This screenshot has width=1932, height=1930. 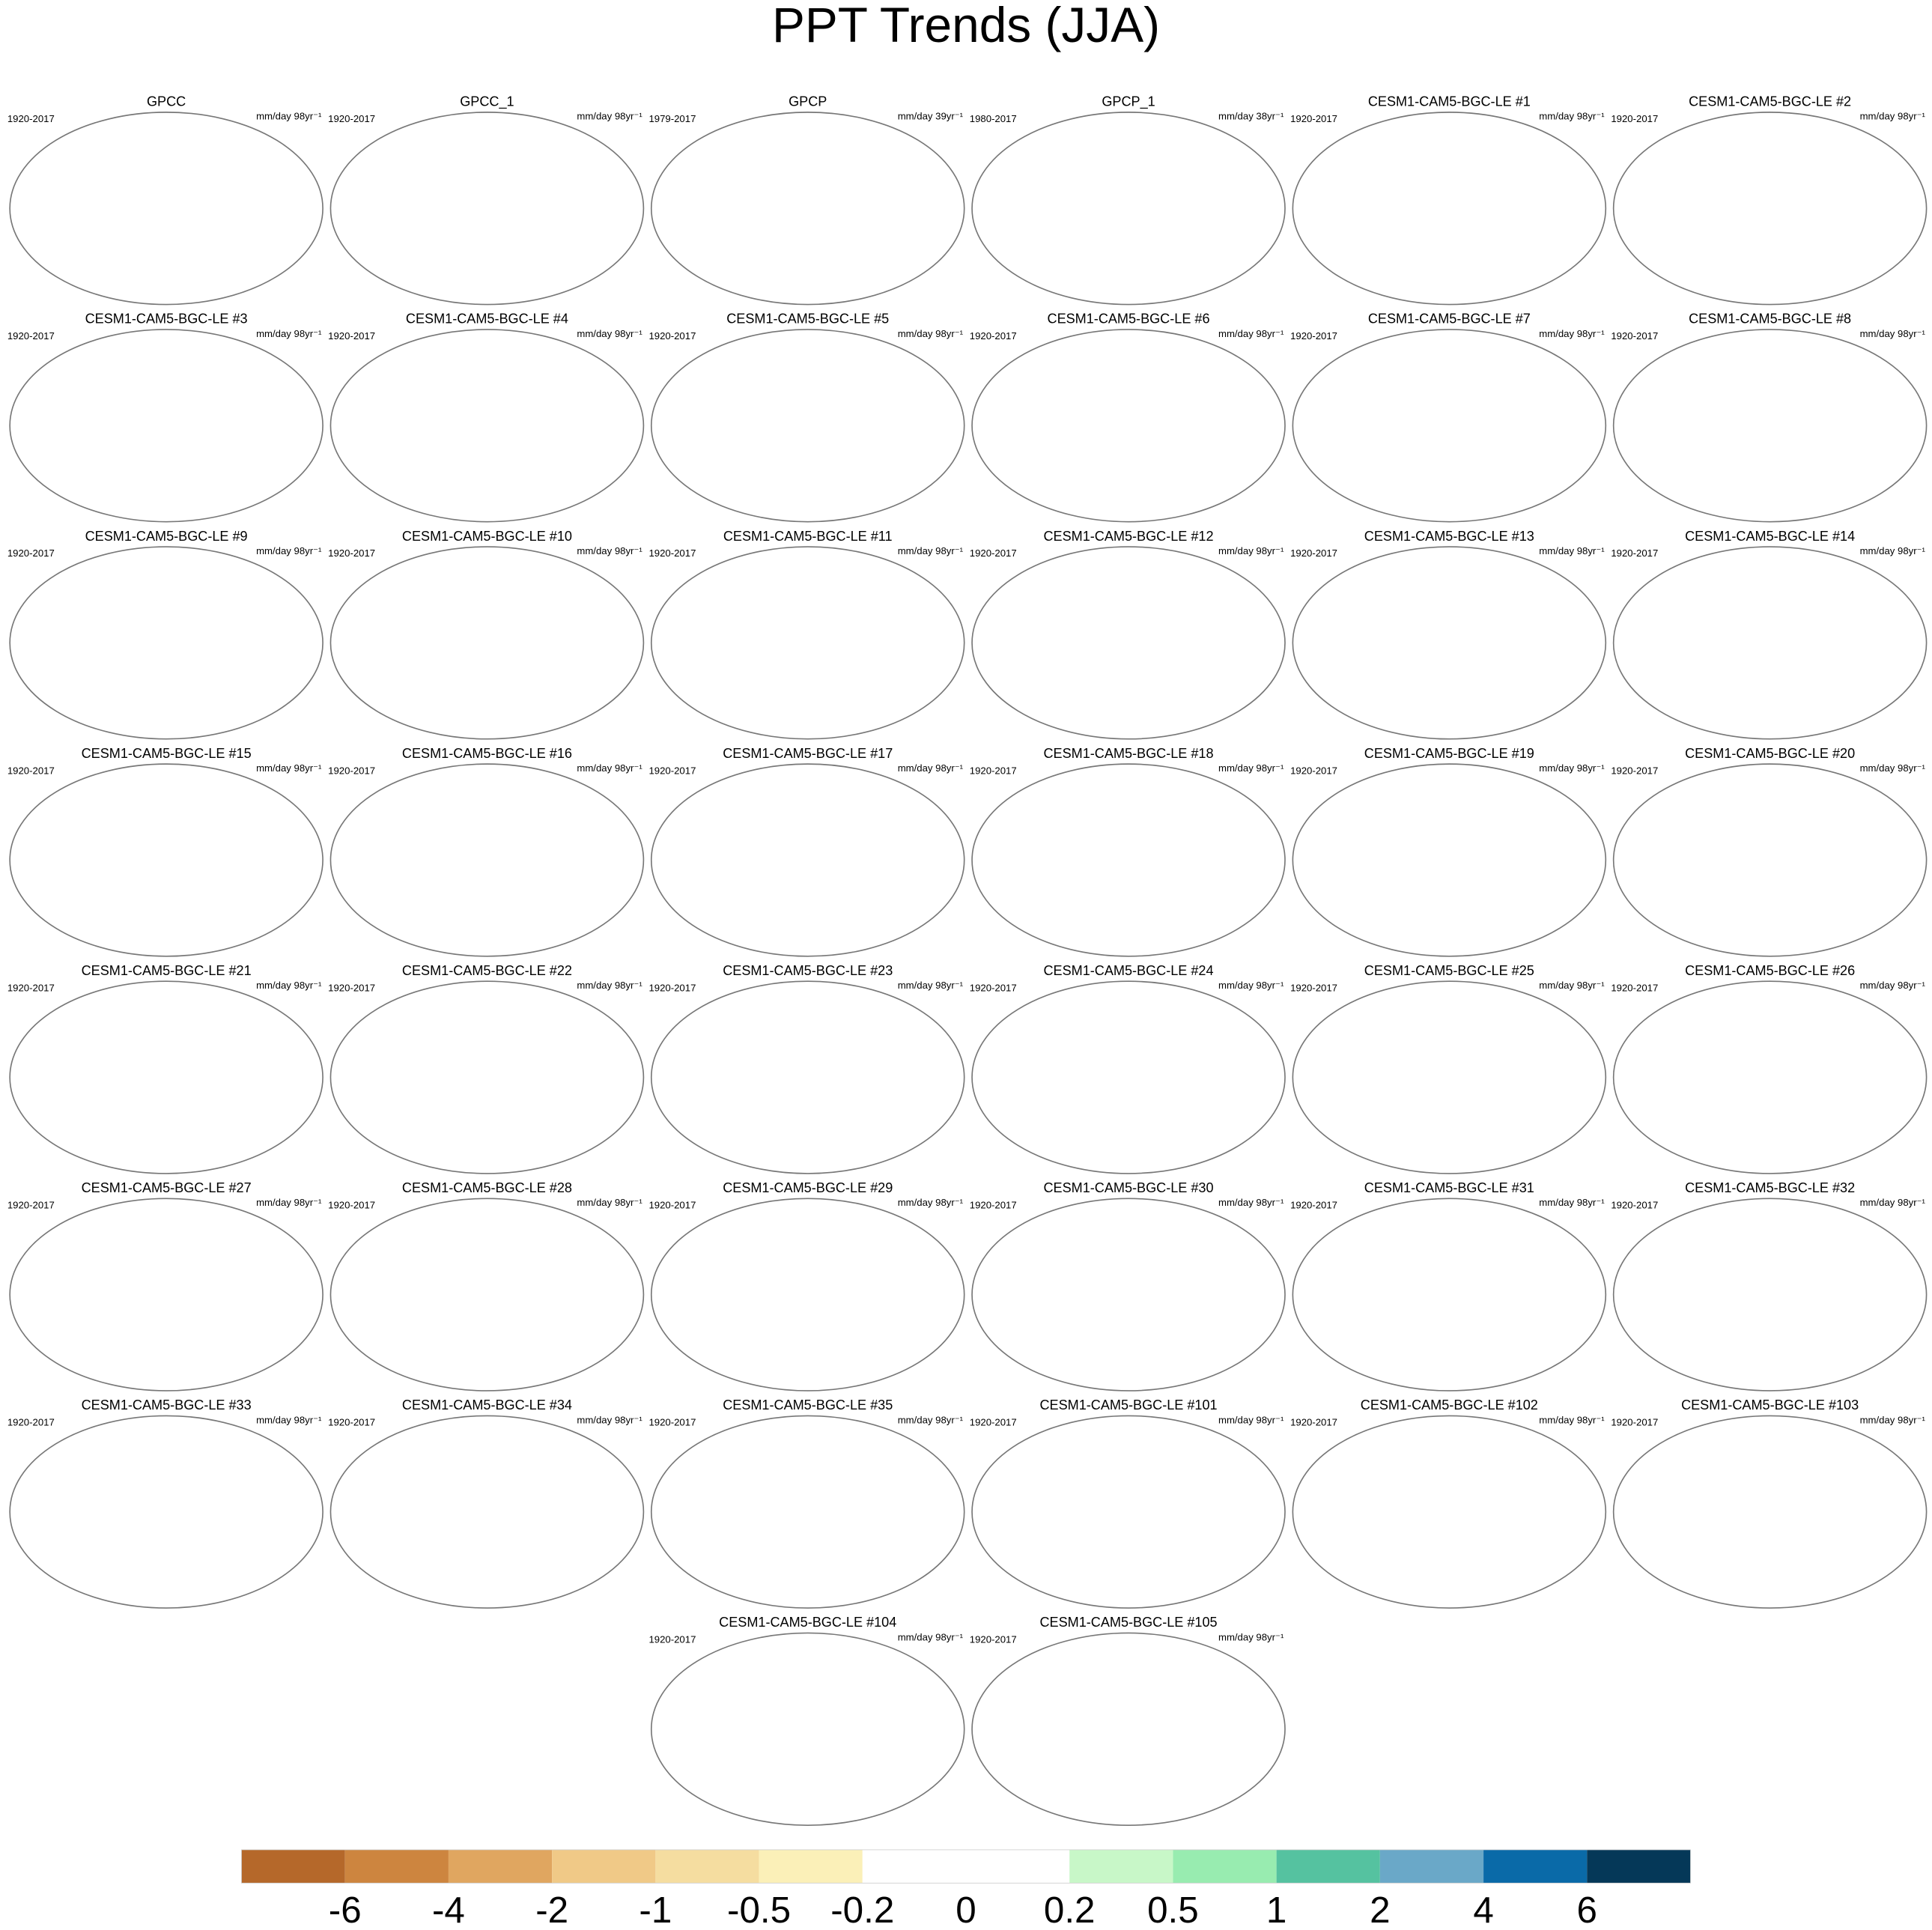 I want to click on colorbar-tick-label: 0.2, so click(x=1070, y=1910).